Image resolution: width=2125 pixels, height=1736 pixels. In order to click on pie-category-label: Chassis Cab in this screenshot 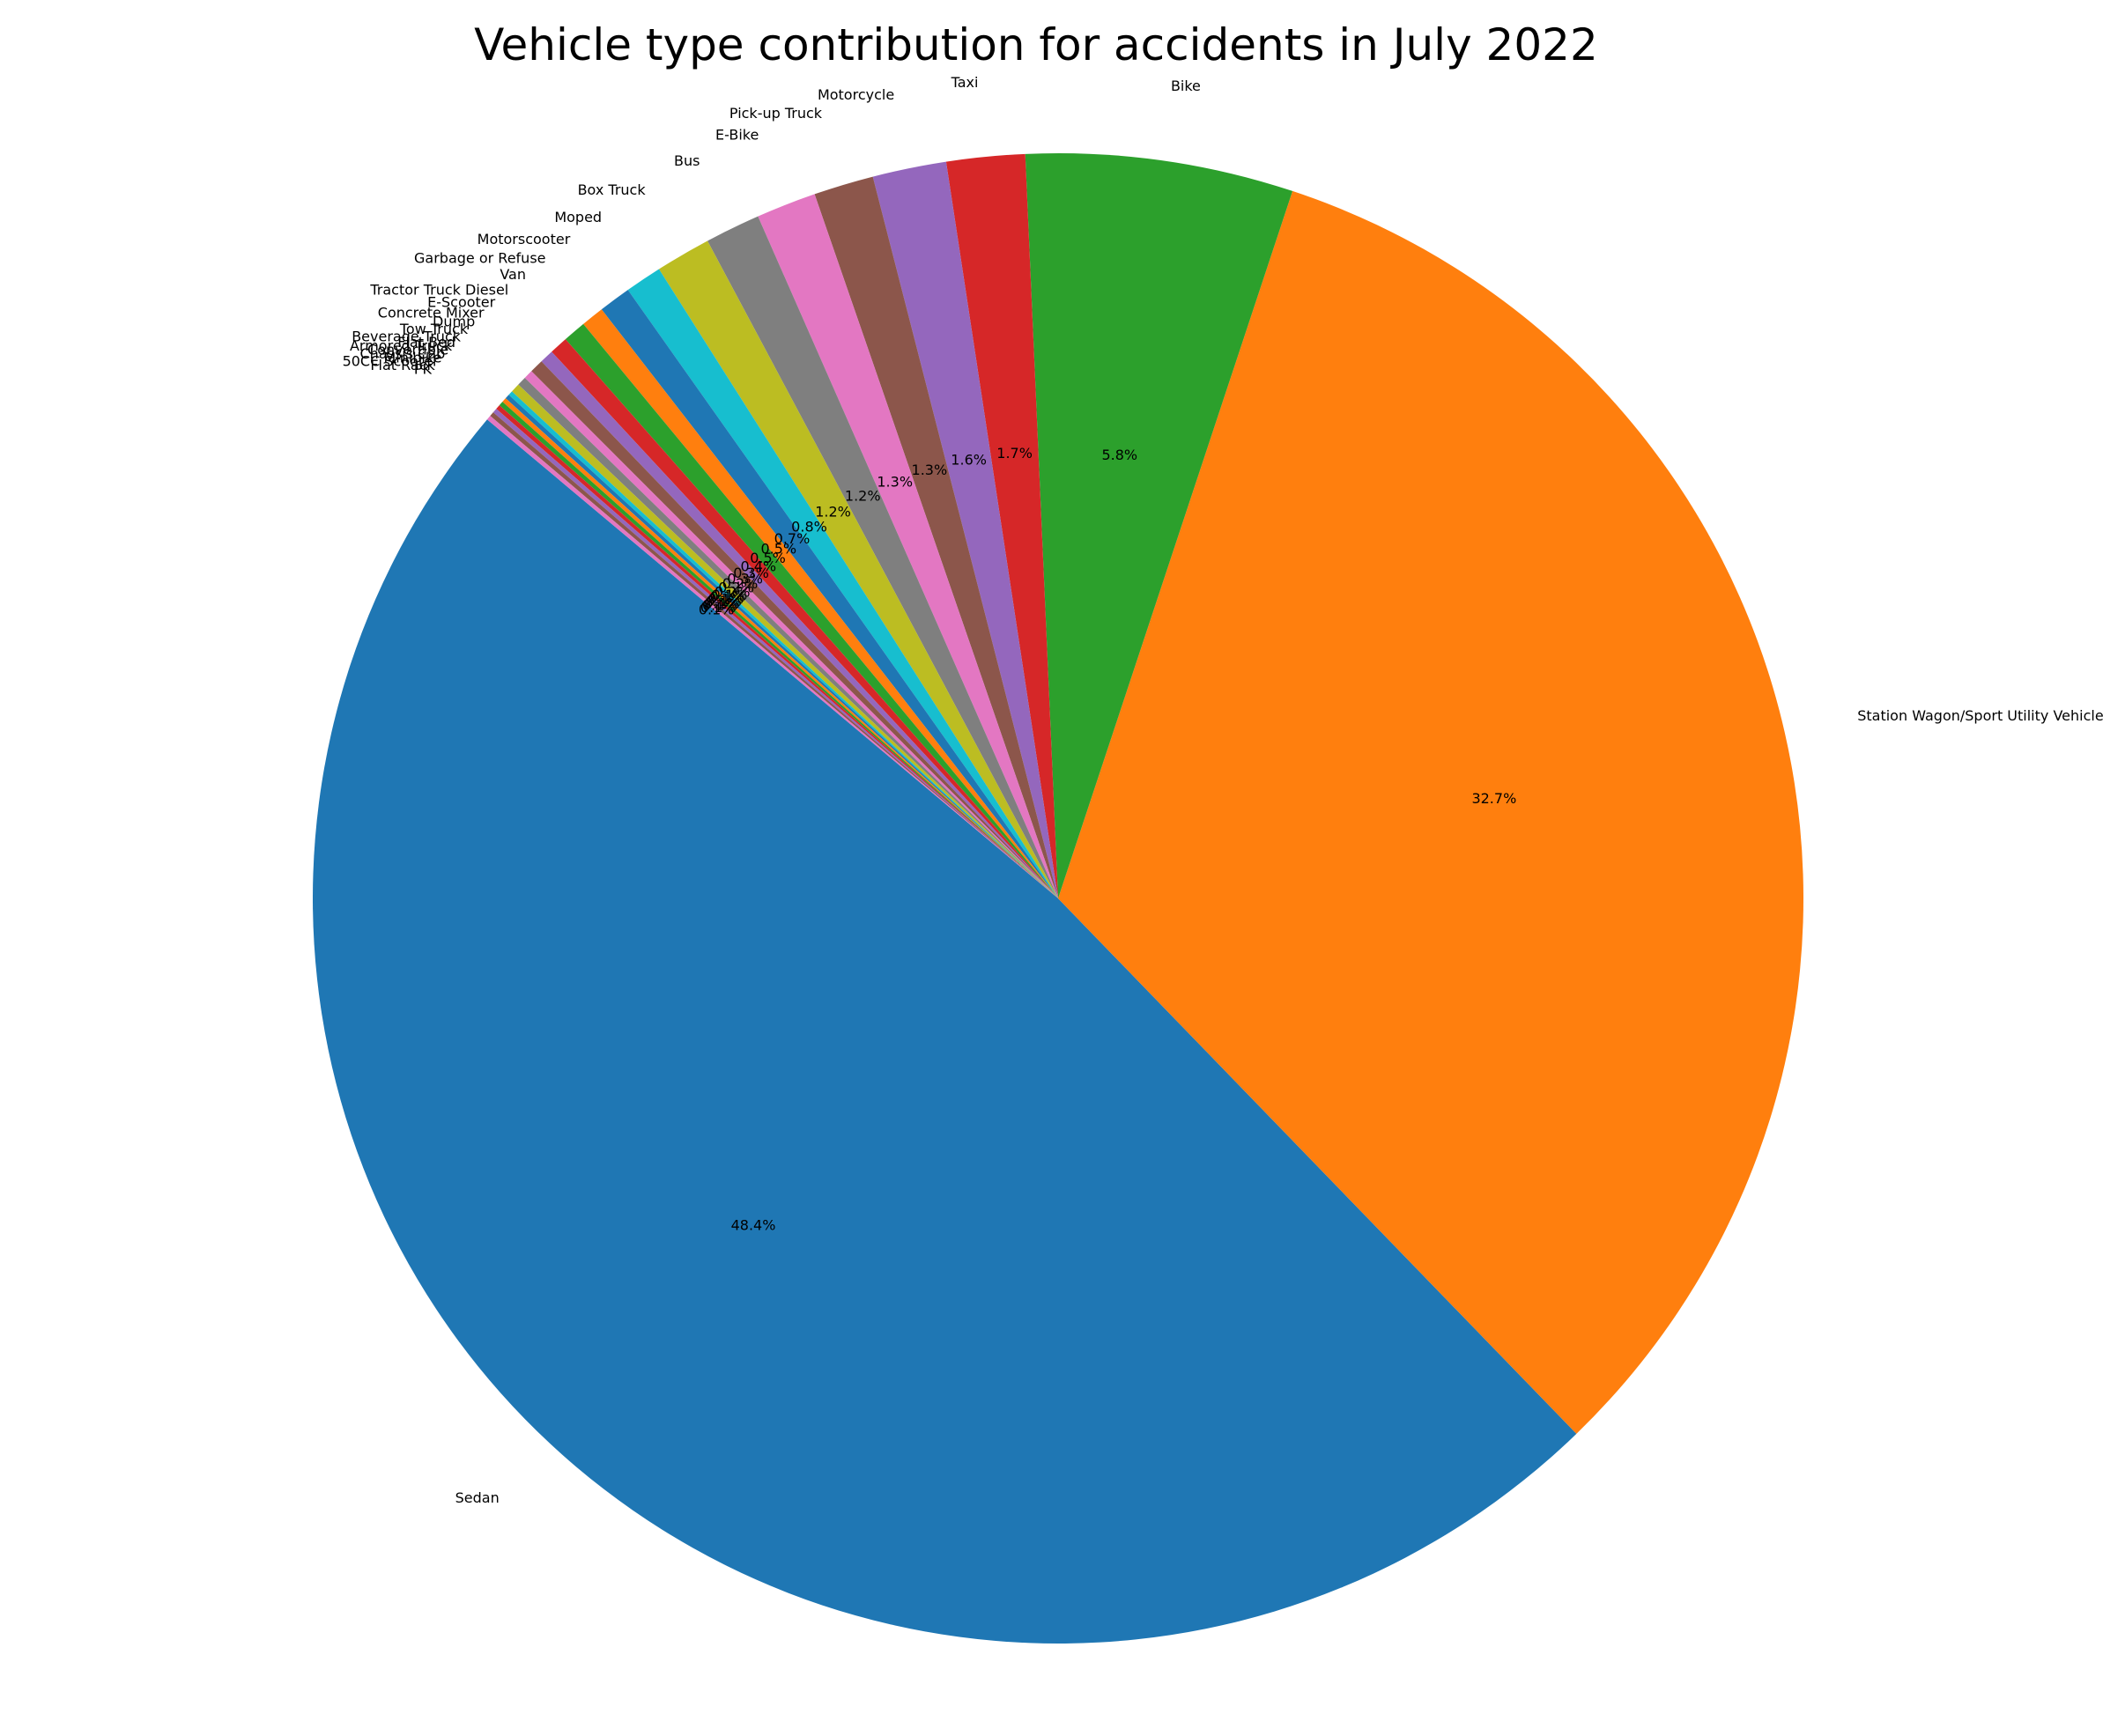, I will do `click(403, 353)`.